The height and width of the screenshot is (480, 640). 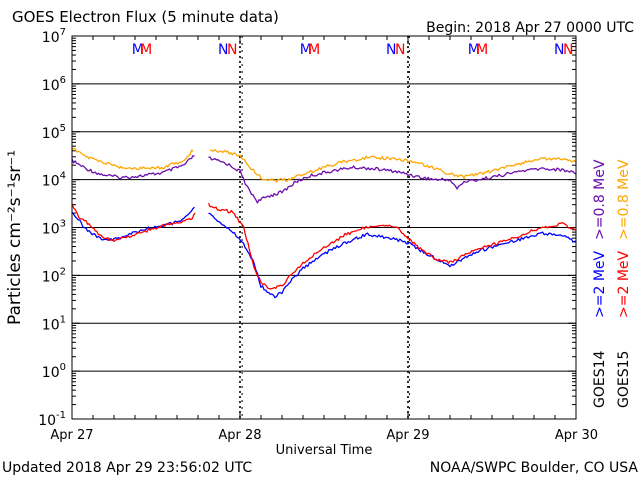 I want to click on y-tick-label: 10⁵, so click(x=54, y=132).